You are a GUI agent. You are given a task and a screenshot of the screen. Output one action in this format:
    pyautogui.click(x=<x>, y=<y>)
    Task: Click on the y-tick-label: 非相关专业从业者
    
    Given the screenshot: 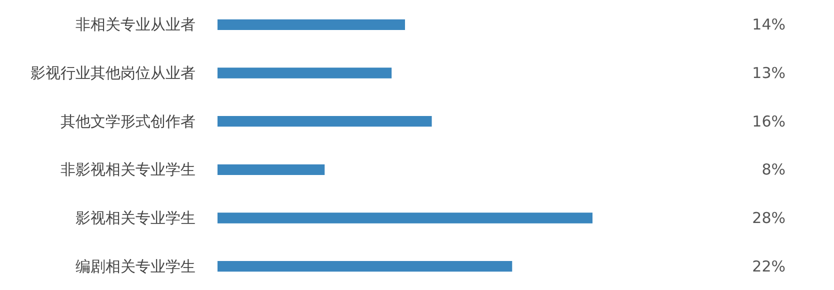 What is the action you would take?
    pyautogui.click(x=136, y=25)
    